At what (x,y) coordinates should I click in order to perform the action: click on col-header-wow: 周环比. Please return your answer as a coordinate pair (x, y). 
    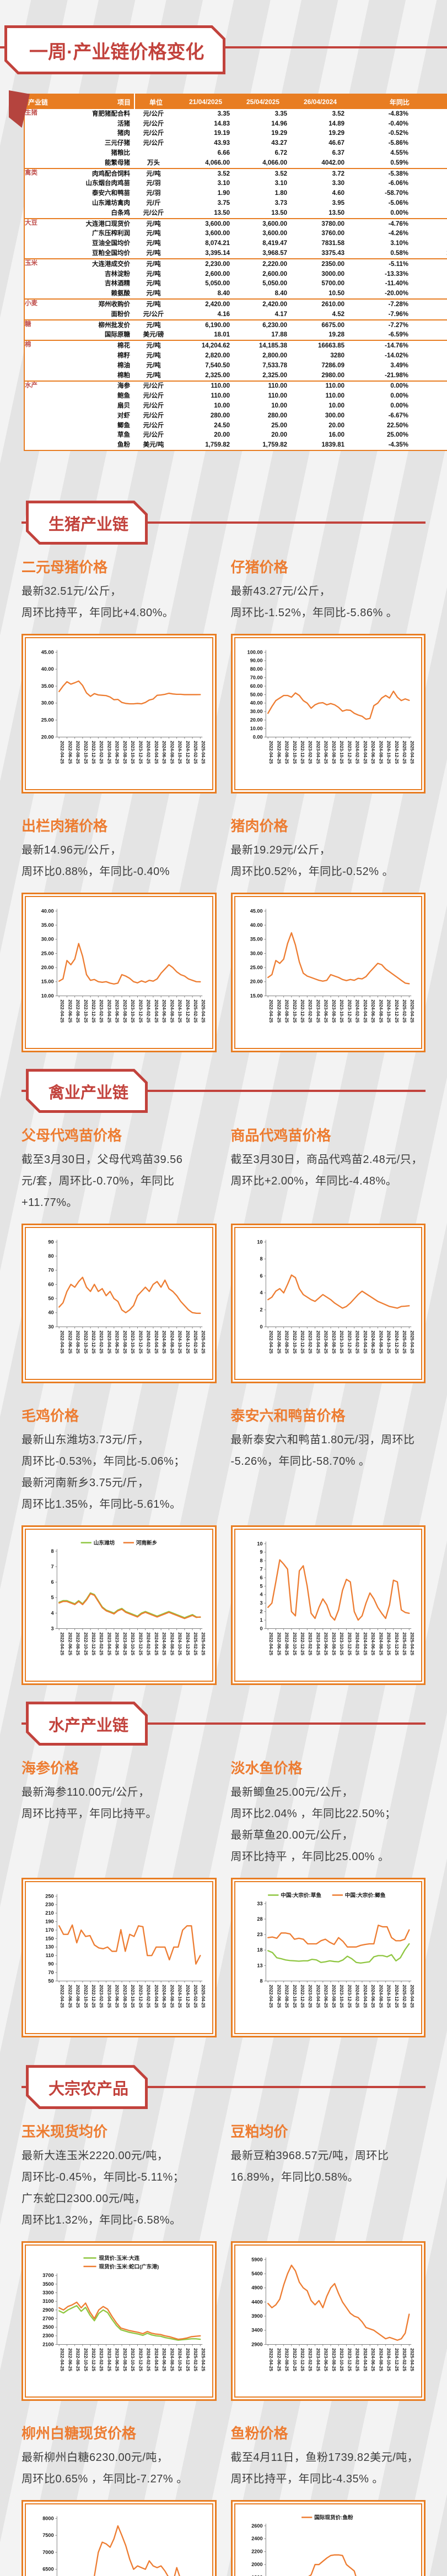
    Looking at the image, I should click on (430, 102).